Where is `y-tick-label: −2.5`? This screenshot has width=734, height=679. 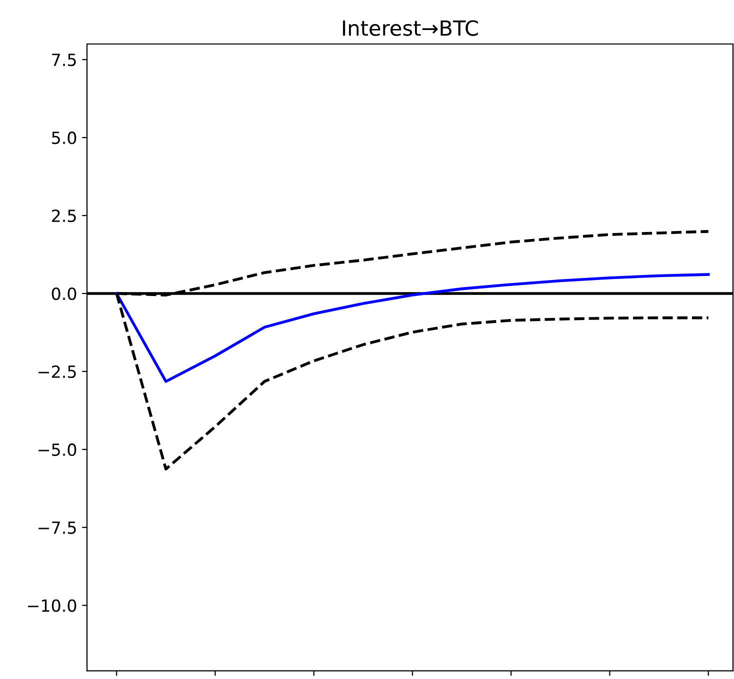 y-tick-label: −2.5 is located at coordinates (57, 371).